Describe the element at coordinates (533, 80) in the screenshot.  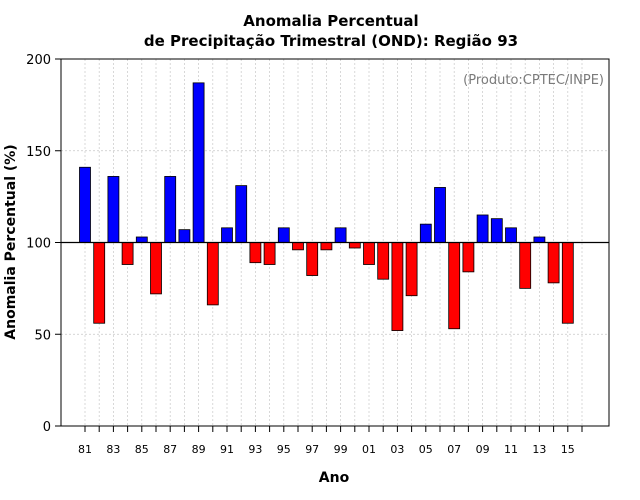
I see `chart-annotation: (Produto:CPTEC/INPE)` at that location.